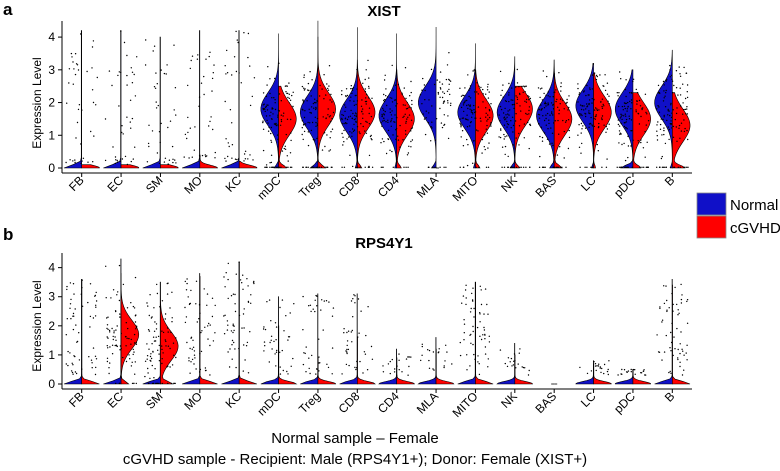  What do you see at coordinates (384, 243) in the screenshot?
I see `panel-b-title: RPS4Y1` at bounding box center [384, 243].